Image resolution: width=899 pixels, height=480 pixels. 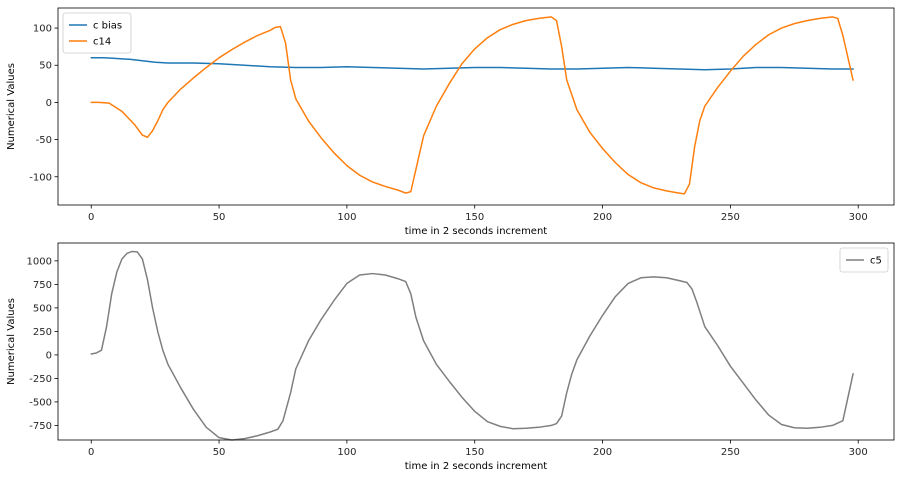 What do you see at coordinates (42, 332) in the screenshot?
I see `y-tick-label: 250` at bounding box center [42, 332].